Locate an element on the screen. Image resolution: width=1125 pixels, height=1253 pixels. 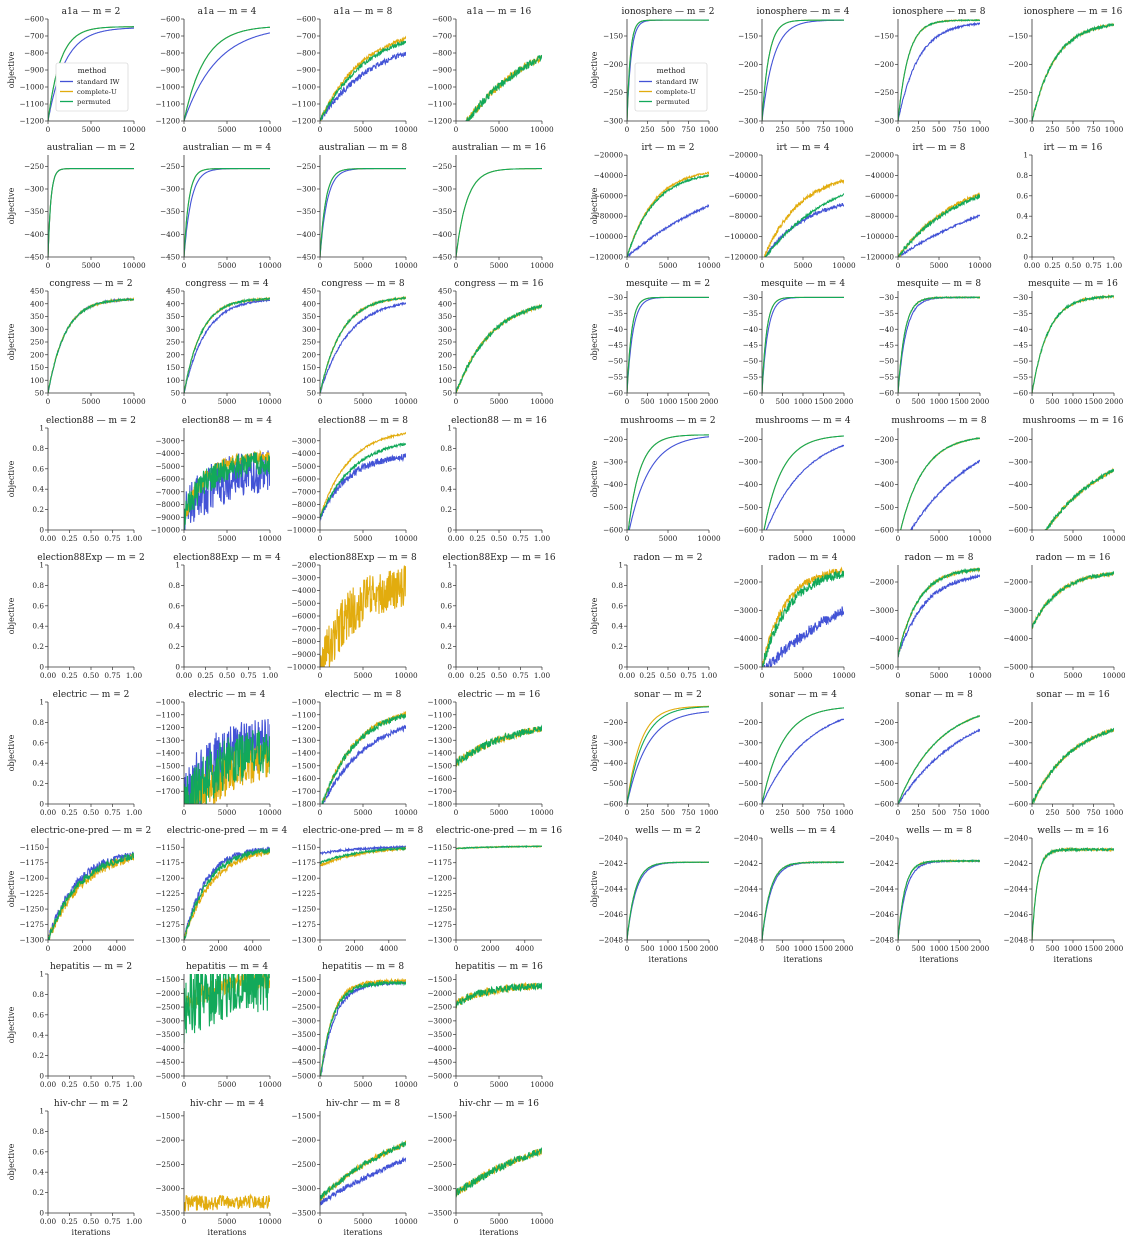
y-tick-label: −300 is located at coordinates (613, 462).